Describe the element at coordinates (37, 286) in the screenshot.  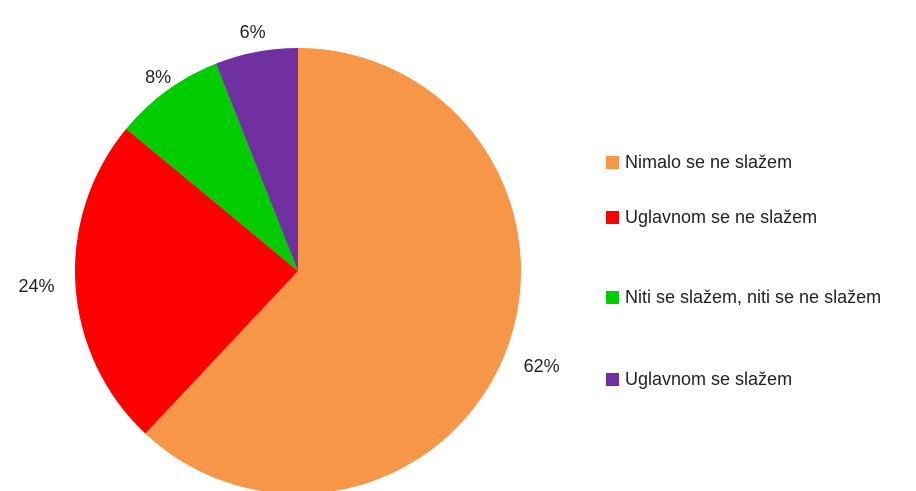
I see `data-label: 24%` at that location.